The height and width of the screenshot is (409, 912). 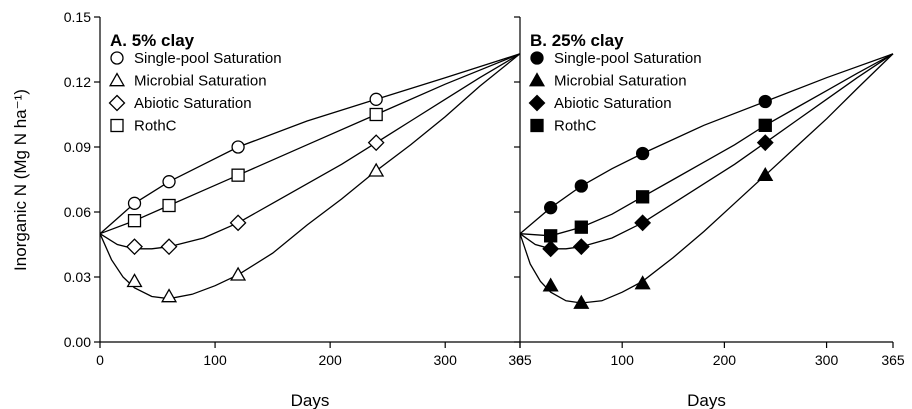 I want to click on panel-title: B. 25% clay, so click(x=577, y=40).